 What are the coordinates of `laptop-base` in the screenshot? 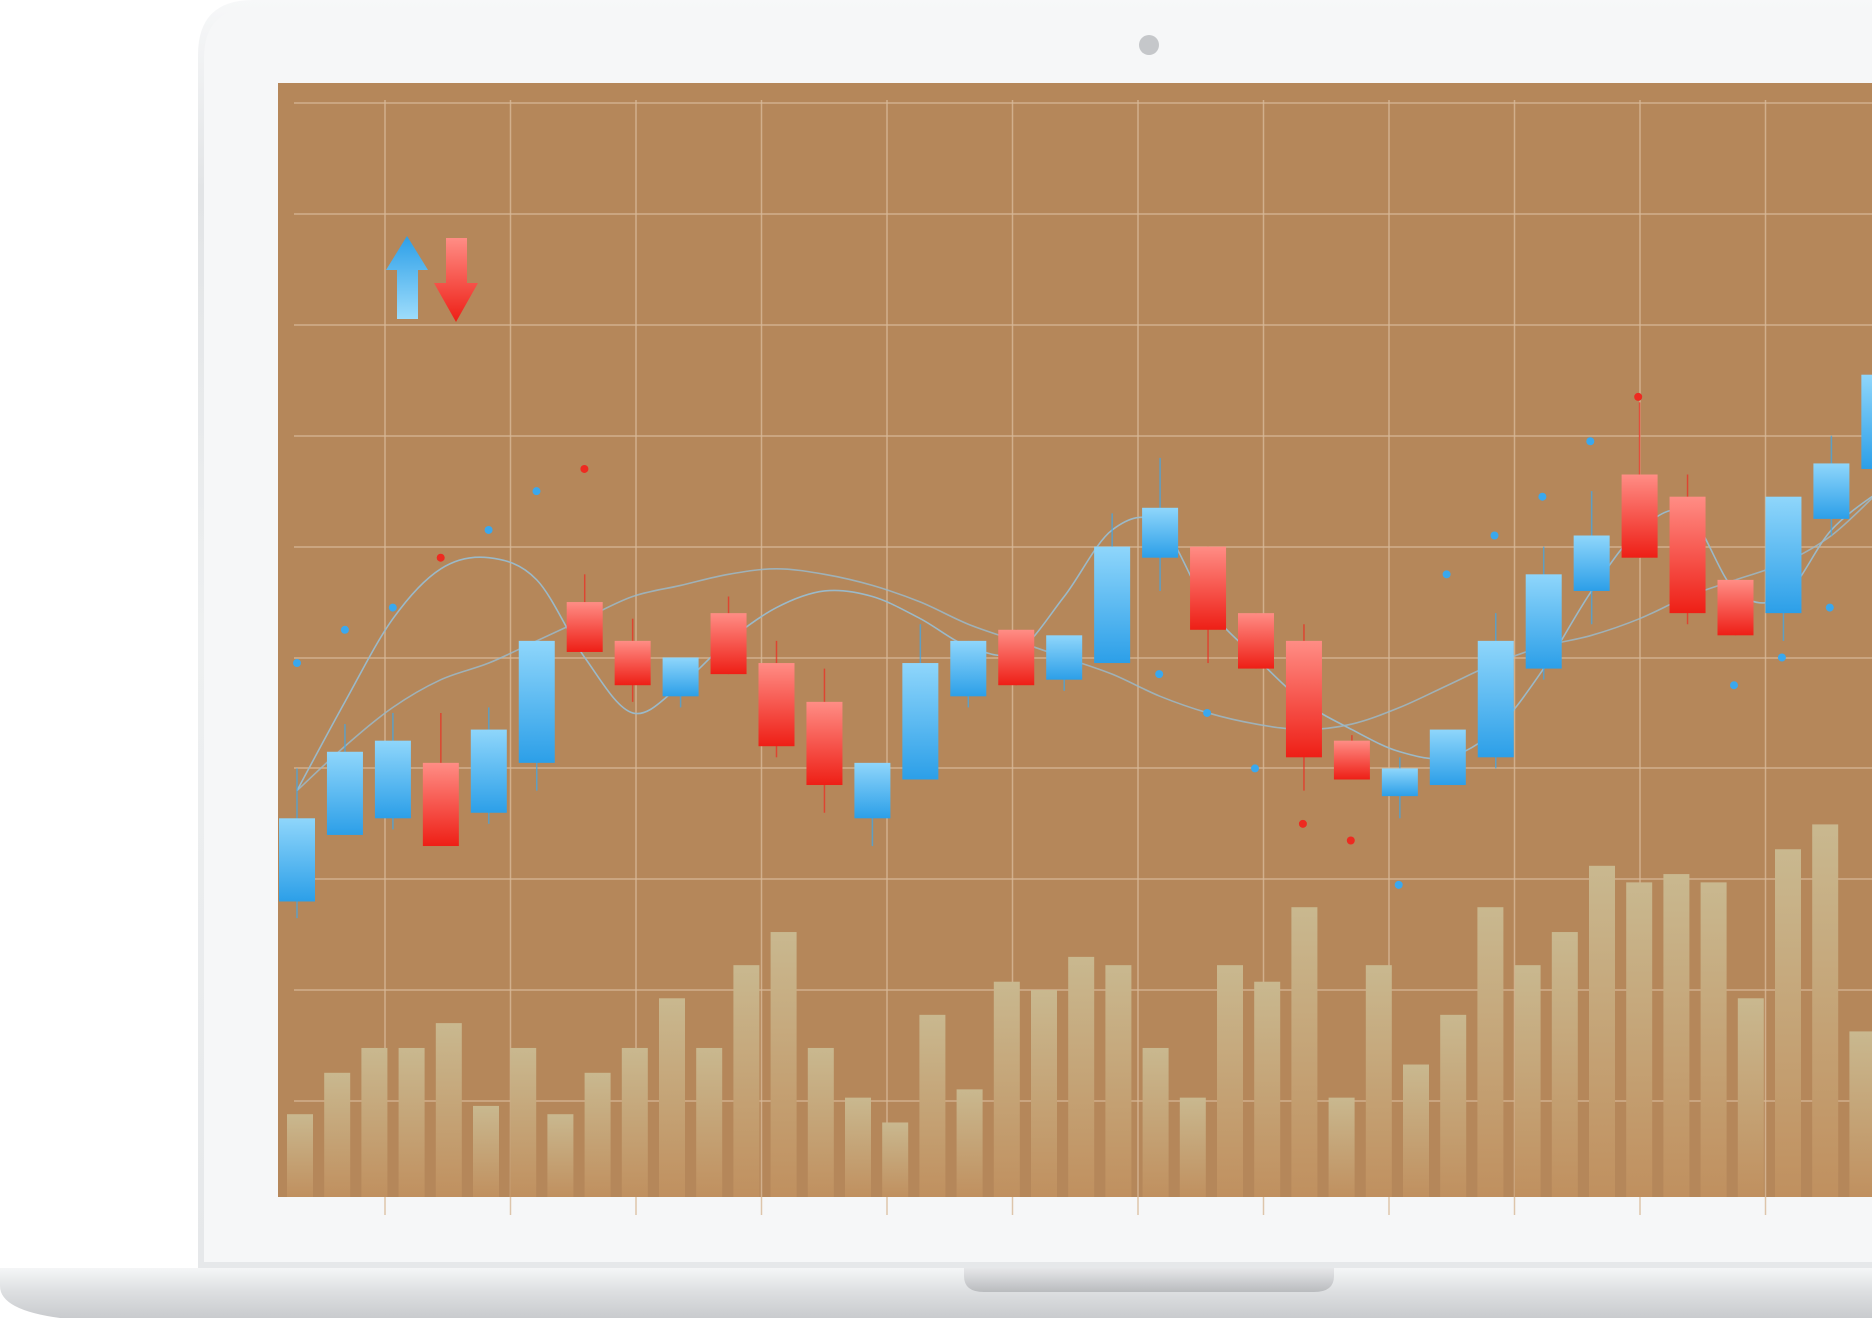 It's located at (936, 1293).